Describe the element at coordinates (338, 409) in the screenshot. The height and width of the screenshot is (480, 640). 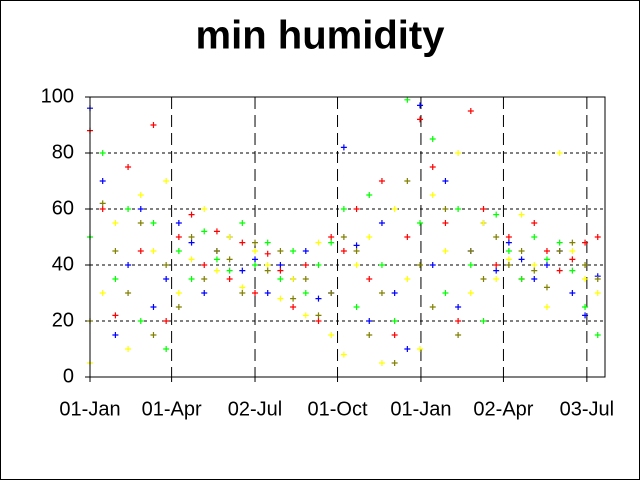
I see `x-tick-label: 01-Oct` at that location.